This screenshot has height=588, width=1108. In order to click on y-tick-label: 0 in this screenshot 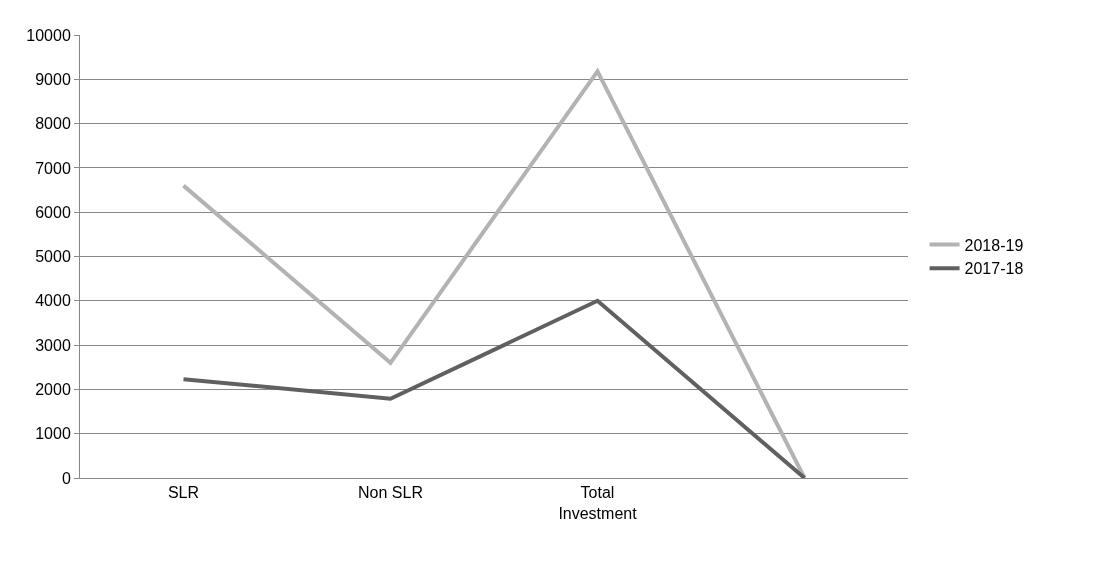, I will do `click(66, 478)`.